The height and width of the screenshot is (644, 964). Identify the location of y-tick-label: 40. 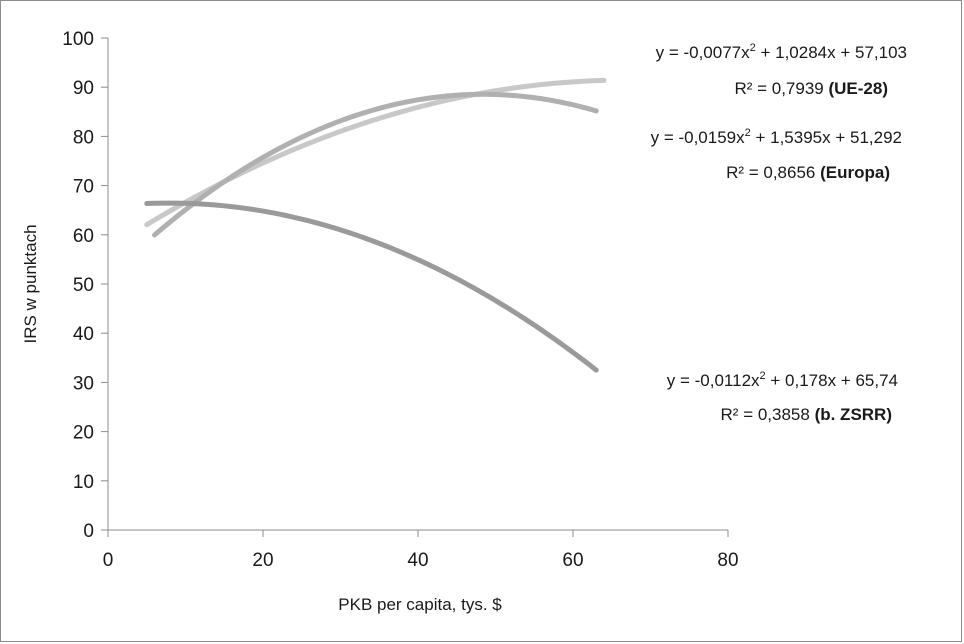
(83, 334).